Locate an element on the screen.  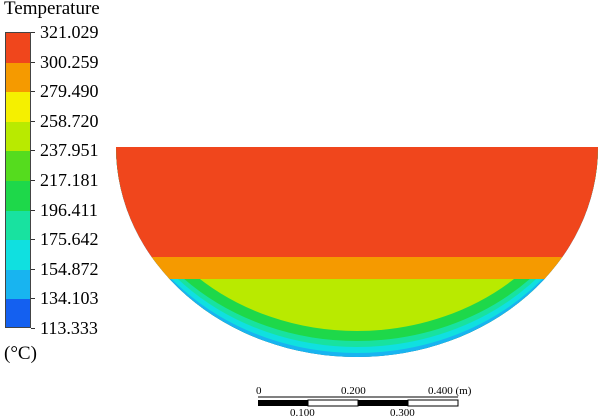
band-300-overlay is located at coordinates (357, 268).